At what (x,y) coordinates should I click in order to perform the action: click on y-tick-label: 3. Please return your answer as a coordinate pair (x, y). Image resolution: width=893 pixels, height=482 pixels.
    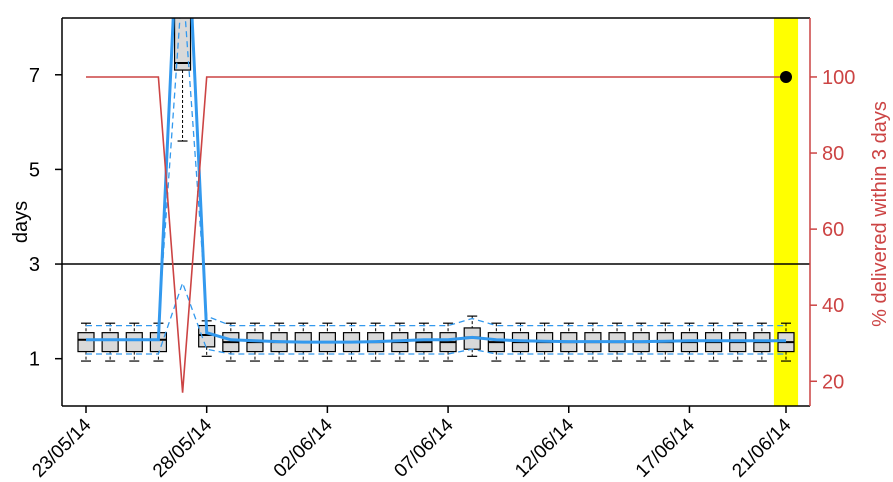
    Looking at the image, I should click on (34, 265).